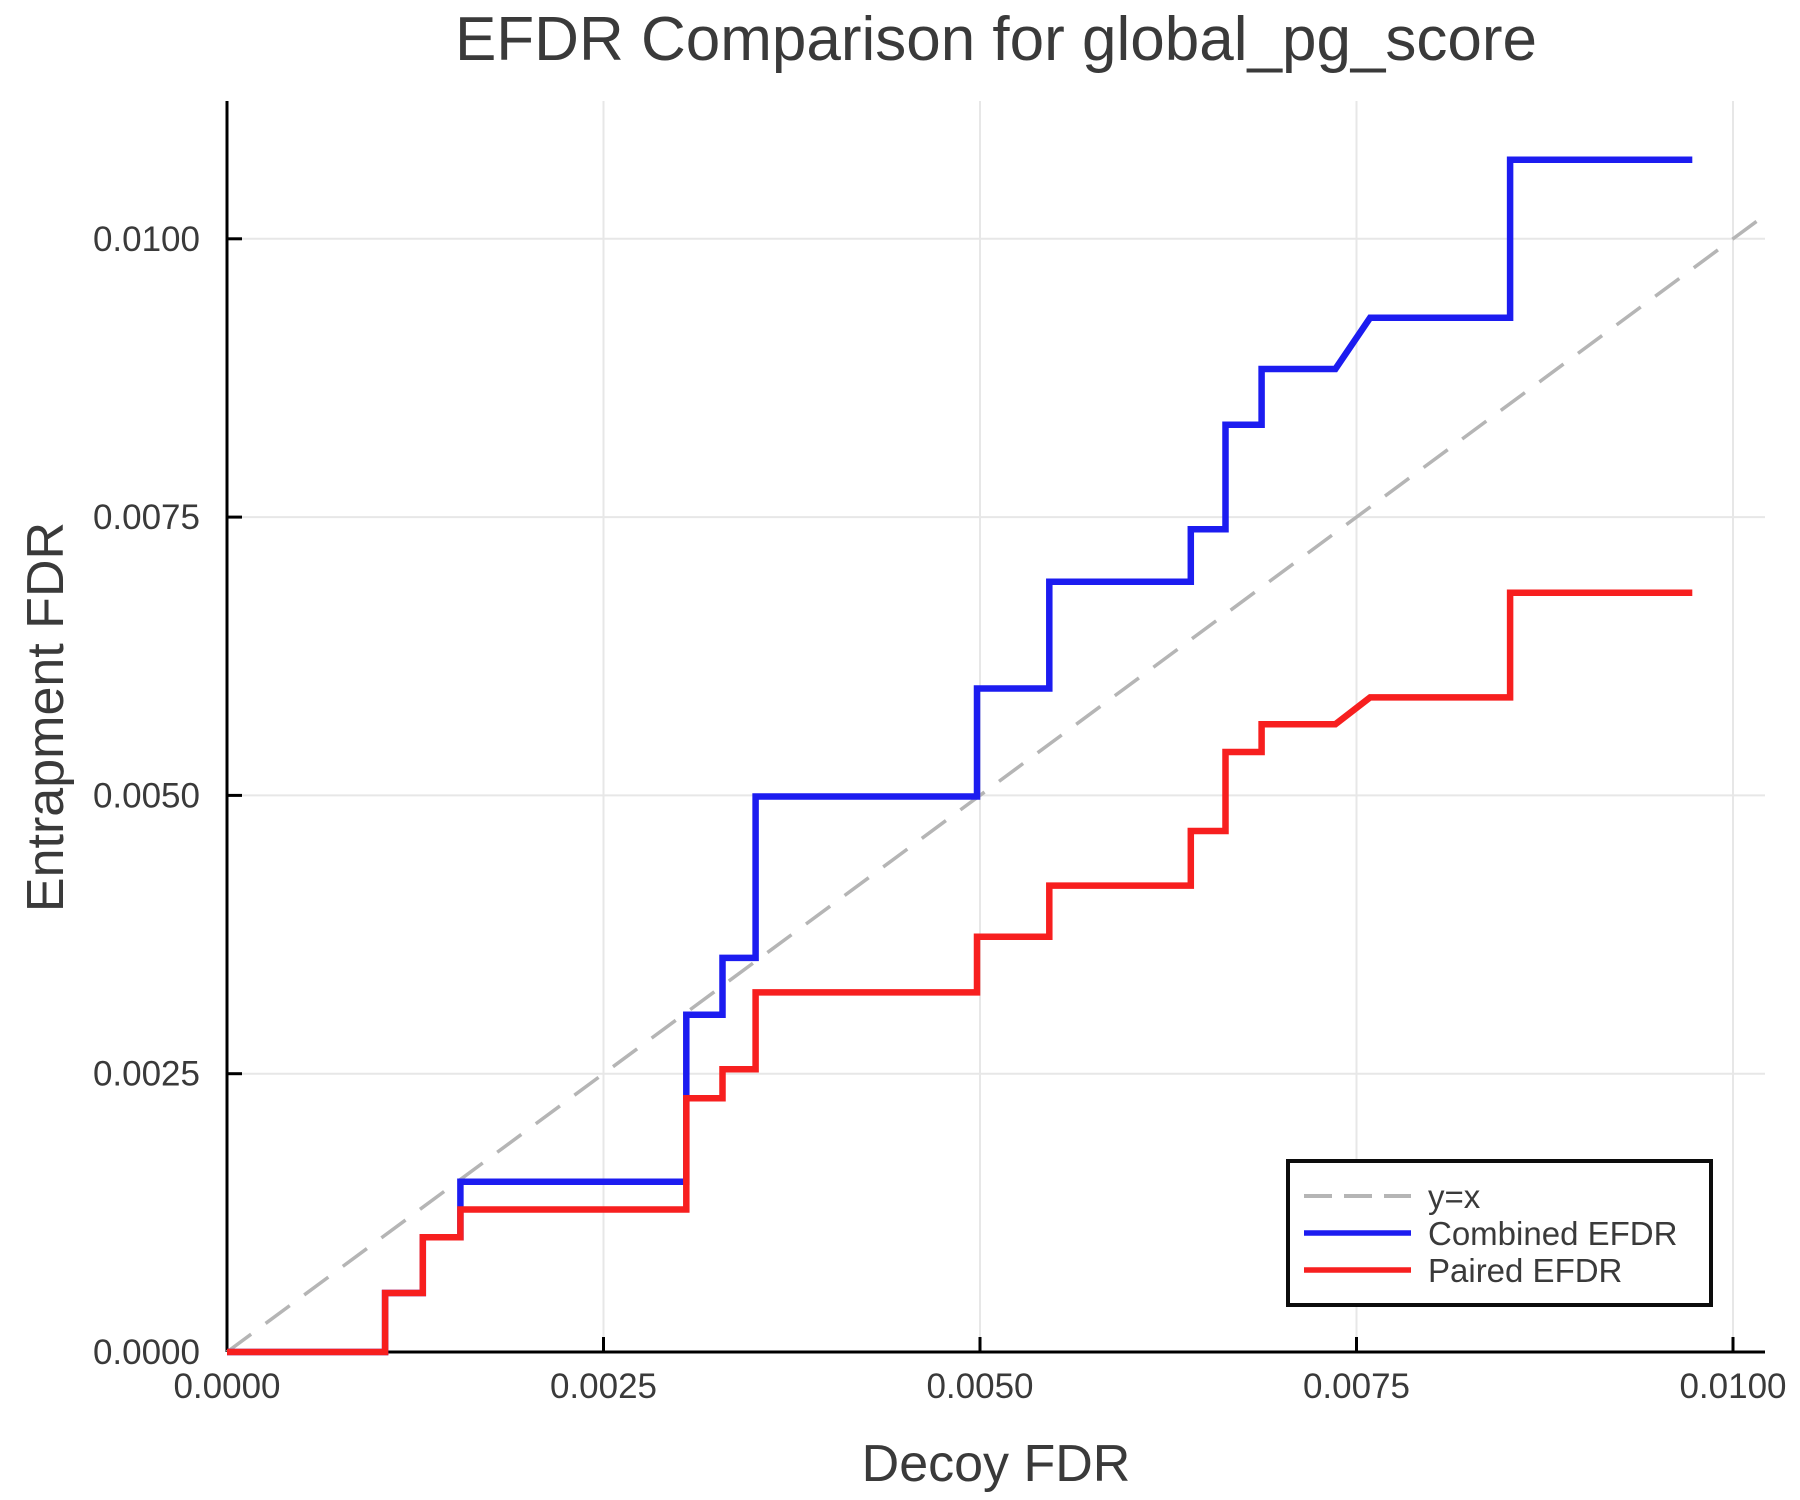 Image resolution: width=1800 pixels, height=1500 pixels. Describe the element at coordinates (1454, 1196) in the screenshot. I see `legend-label: y=x` at that location.